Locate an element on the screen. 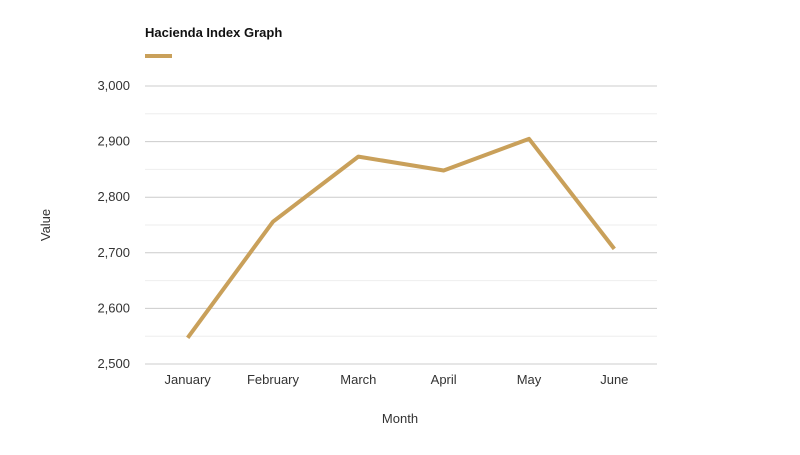 Image resolution: width=800 pixels, height=455 pixels. y-tick-label: 2,800 is located at coordinates (113, 196).